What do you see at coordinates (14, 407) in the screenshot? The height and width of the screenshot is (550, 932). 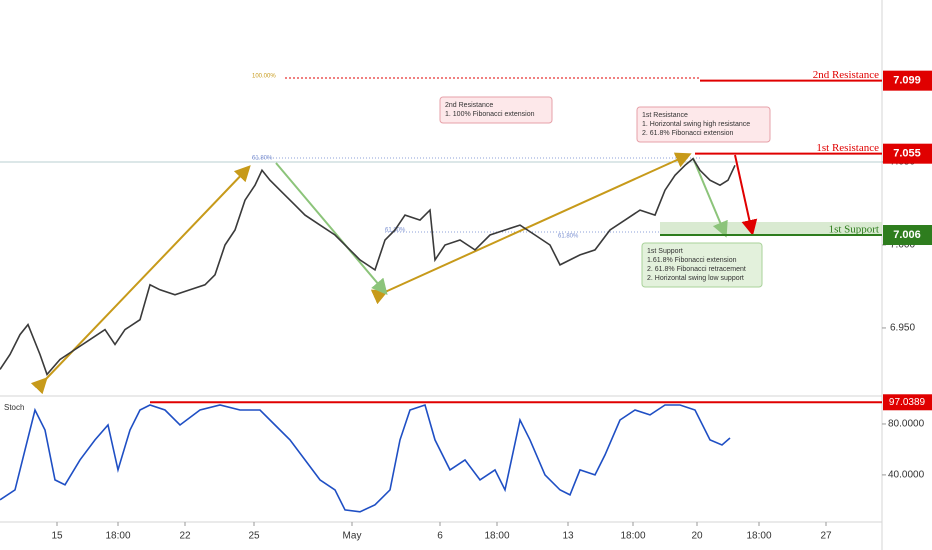 I see `indicator-title: Stoch` at bounding box center [14, 407].